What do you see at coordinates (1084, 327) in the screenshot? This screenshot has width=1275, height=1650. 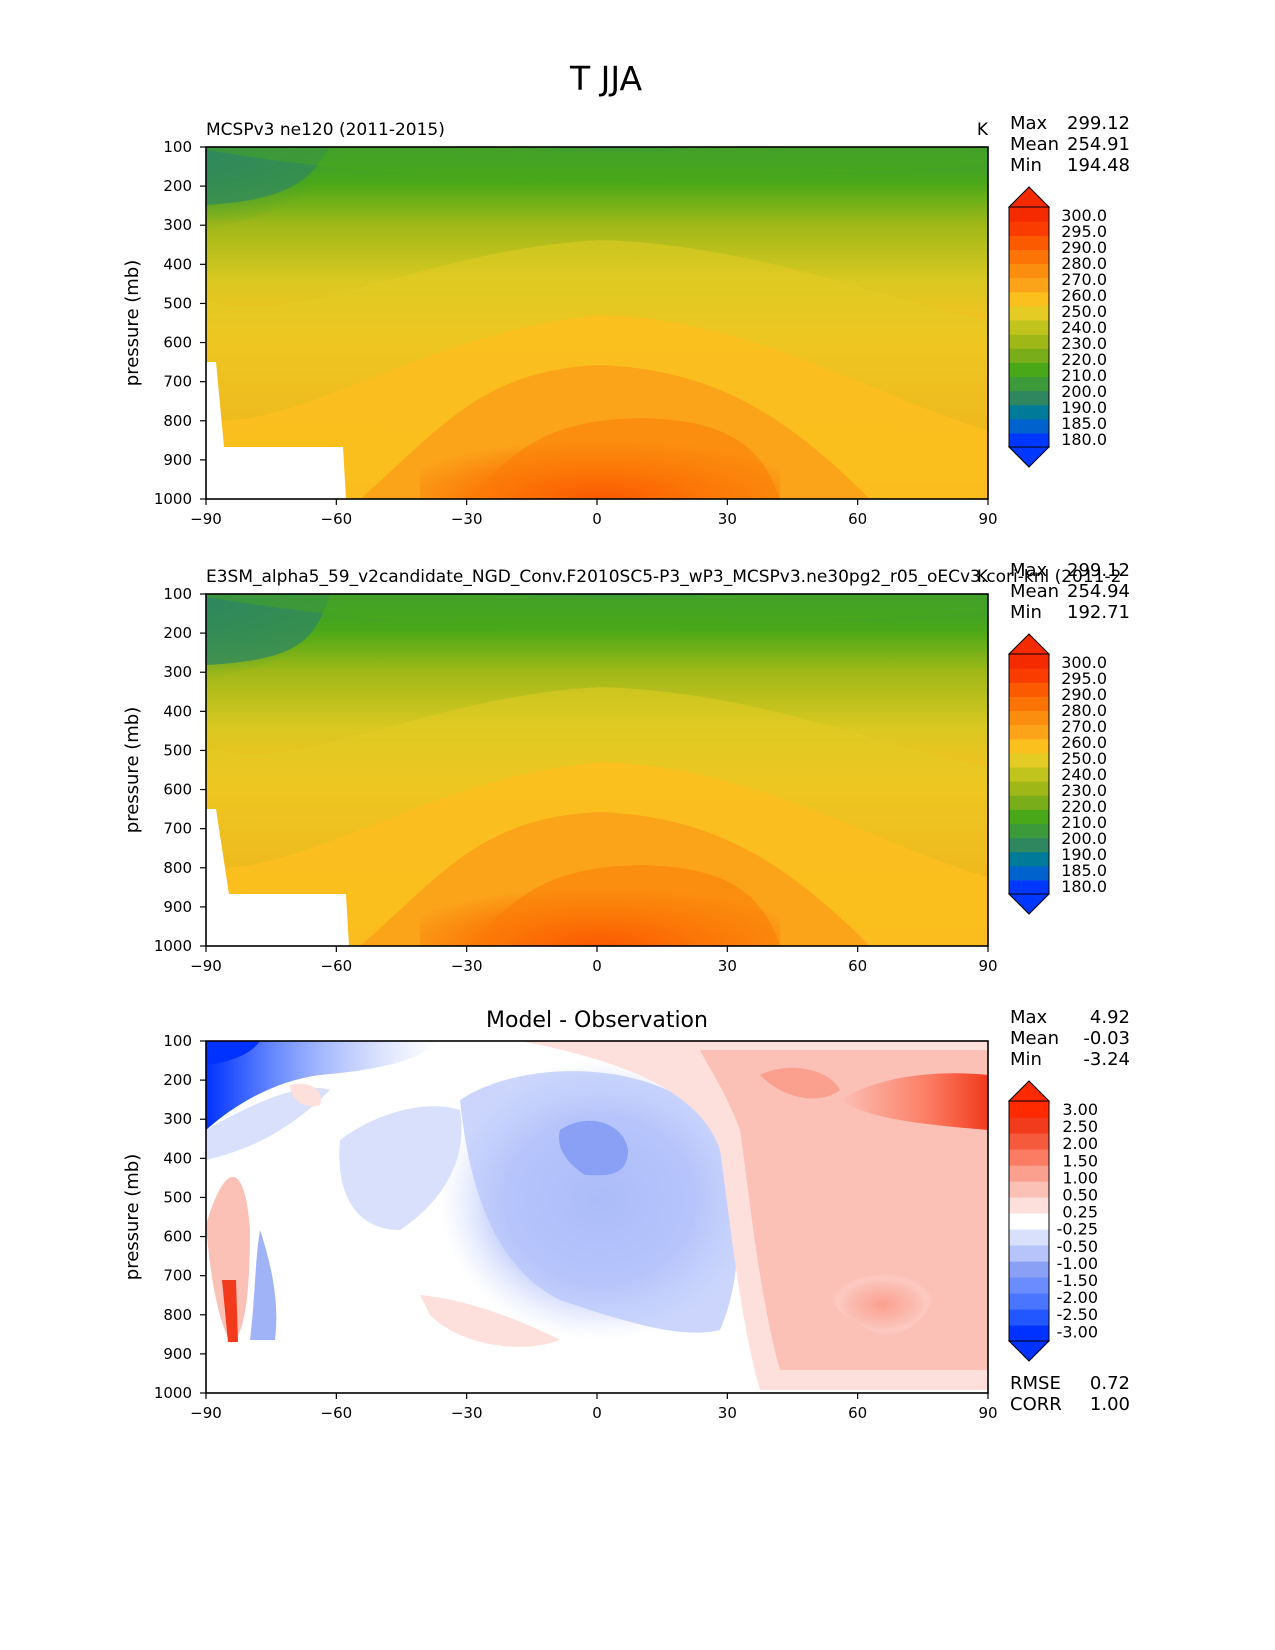 I see `colorbar-label: 240.0` at bounding box center [1084, 327].